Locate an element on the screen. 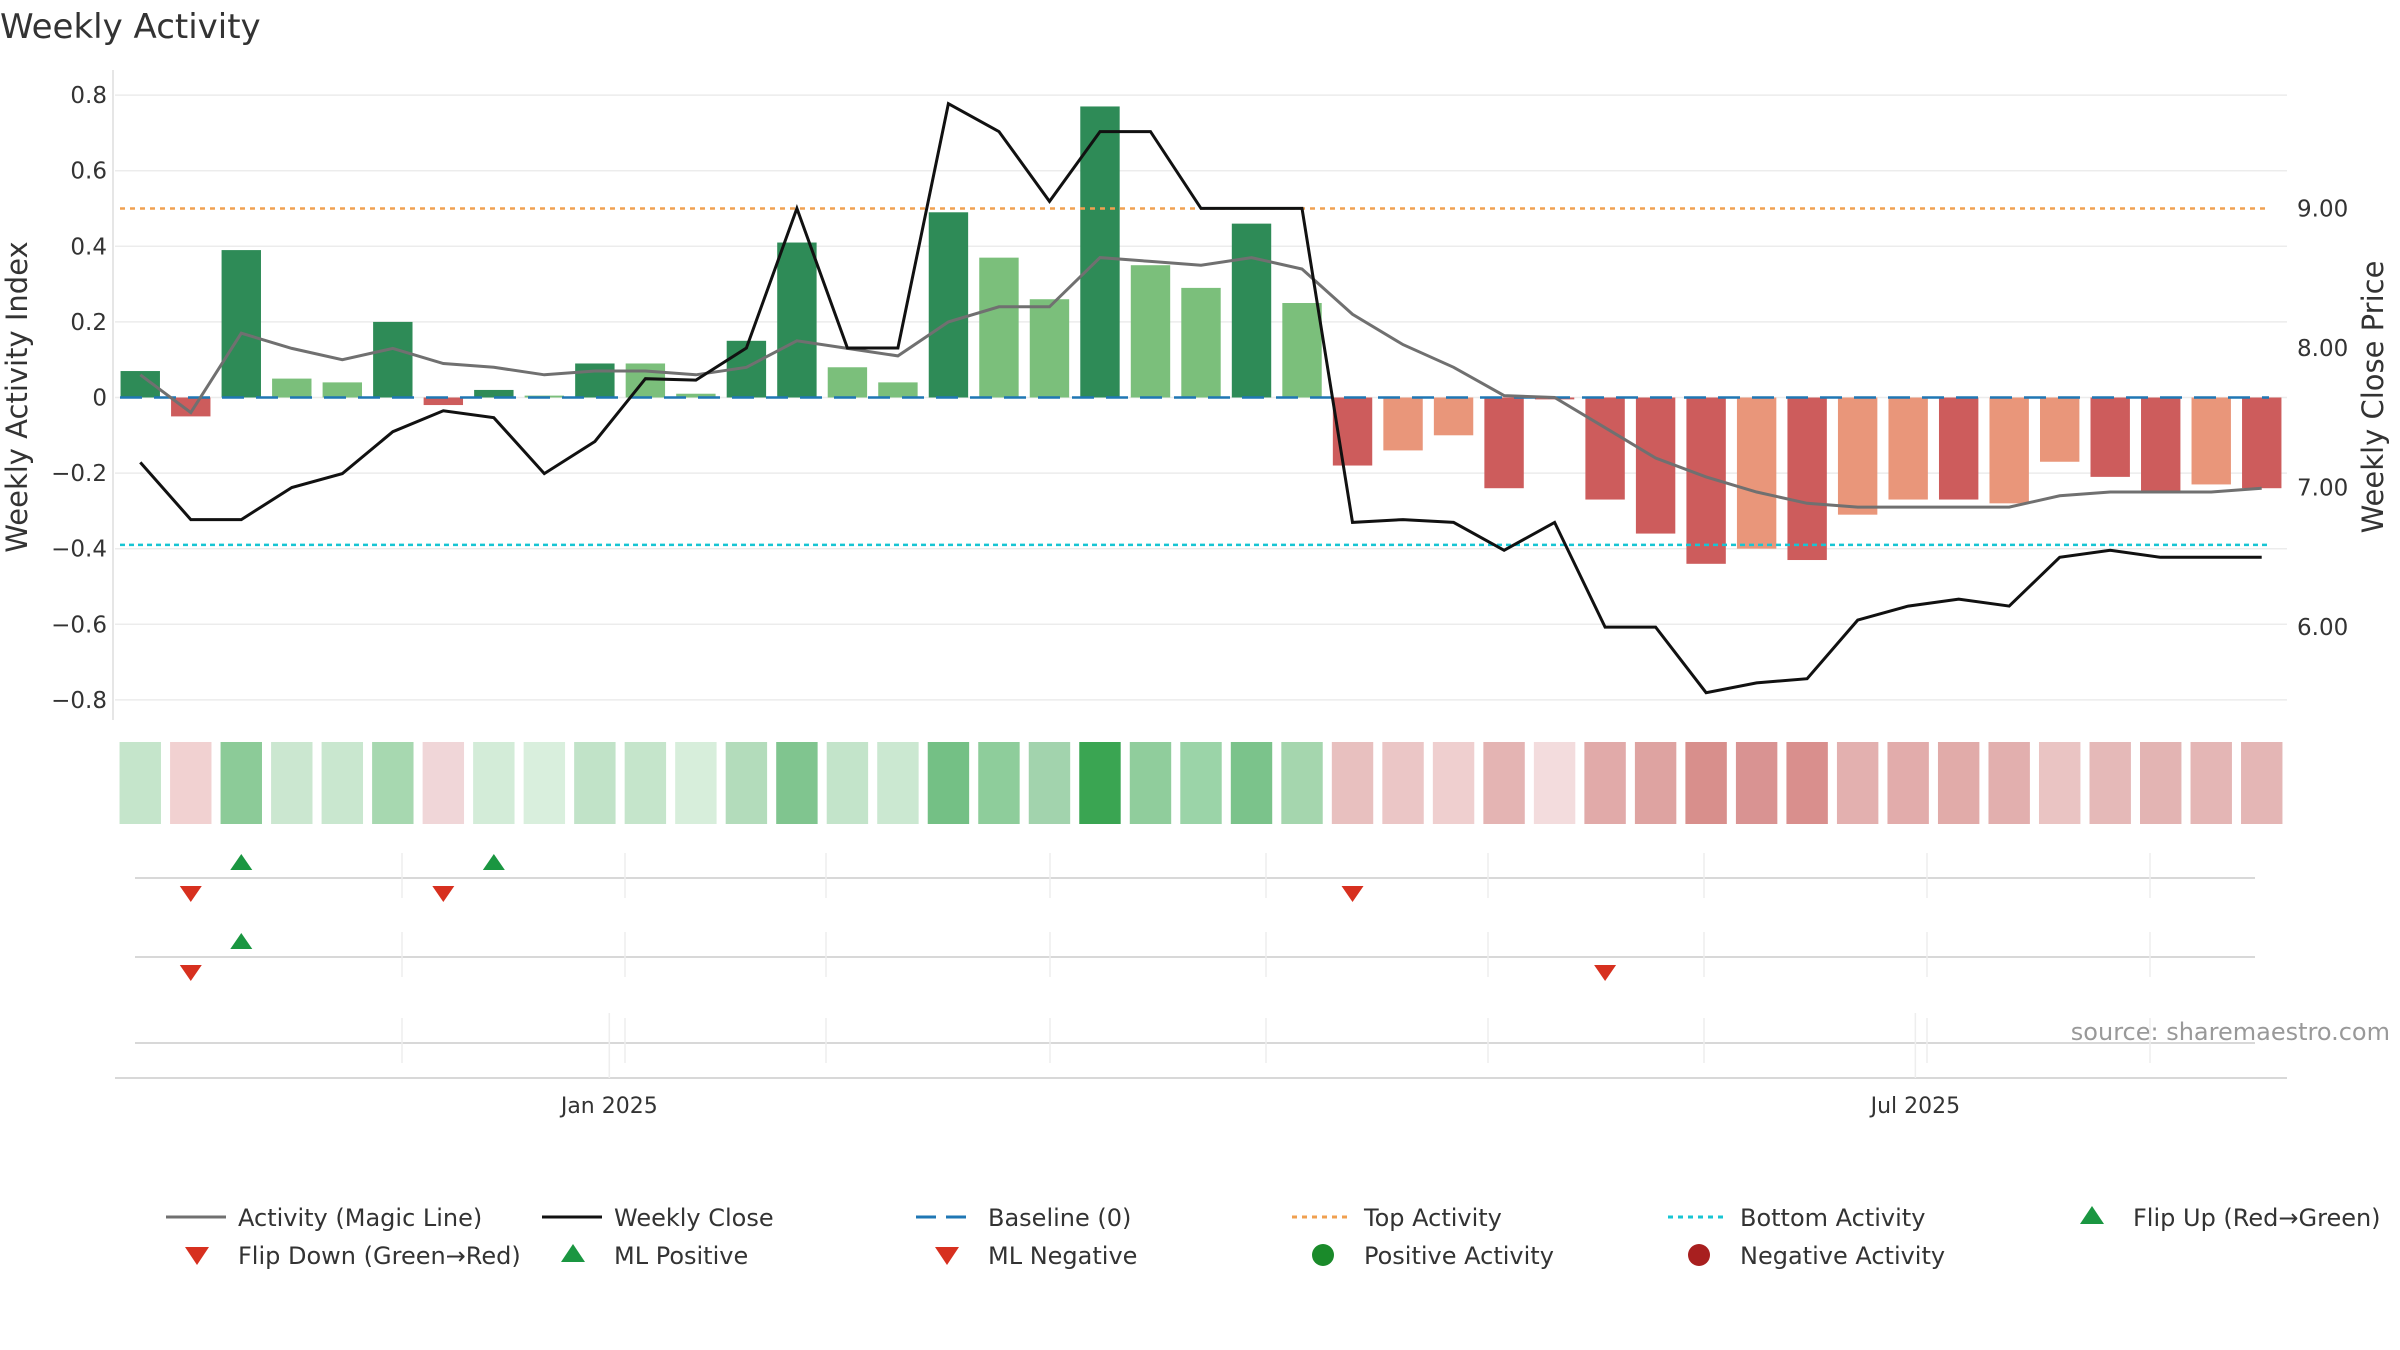 Image resolution: width=2400 pixels, height=1350 pixels. legend-label: ML Positive is located at coordinates (681, 1256).